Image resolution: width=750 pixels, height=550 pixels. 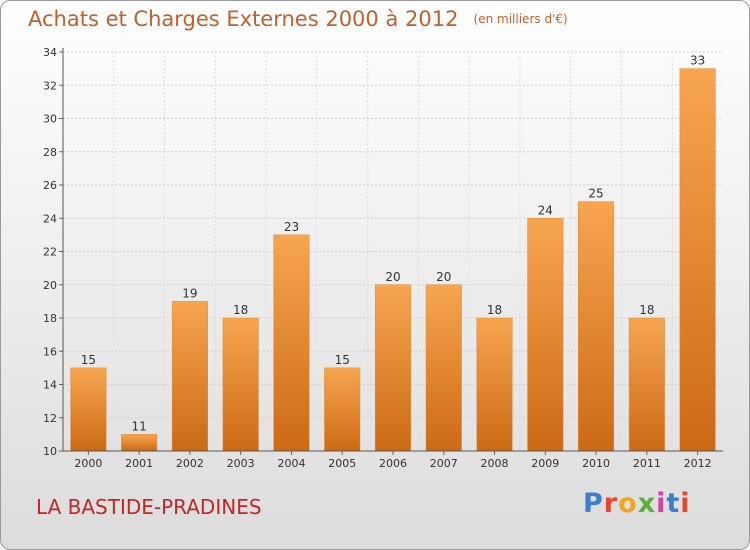 I want to click on y-tick-label: 20, so click(x=50, y=285).